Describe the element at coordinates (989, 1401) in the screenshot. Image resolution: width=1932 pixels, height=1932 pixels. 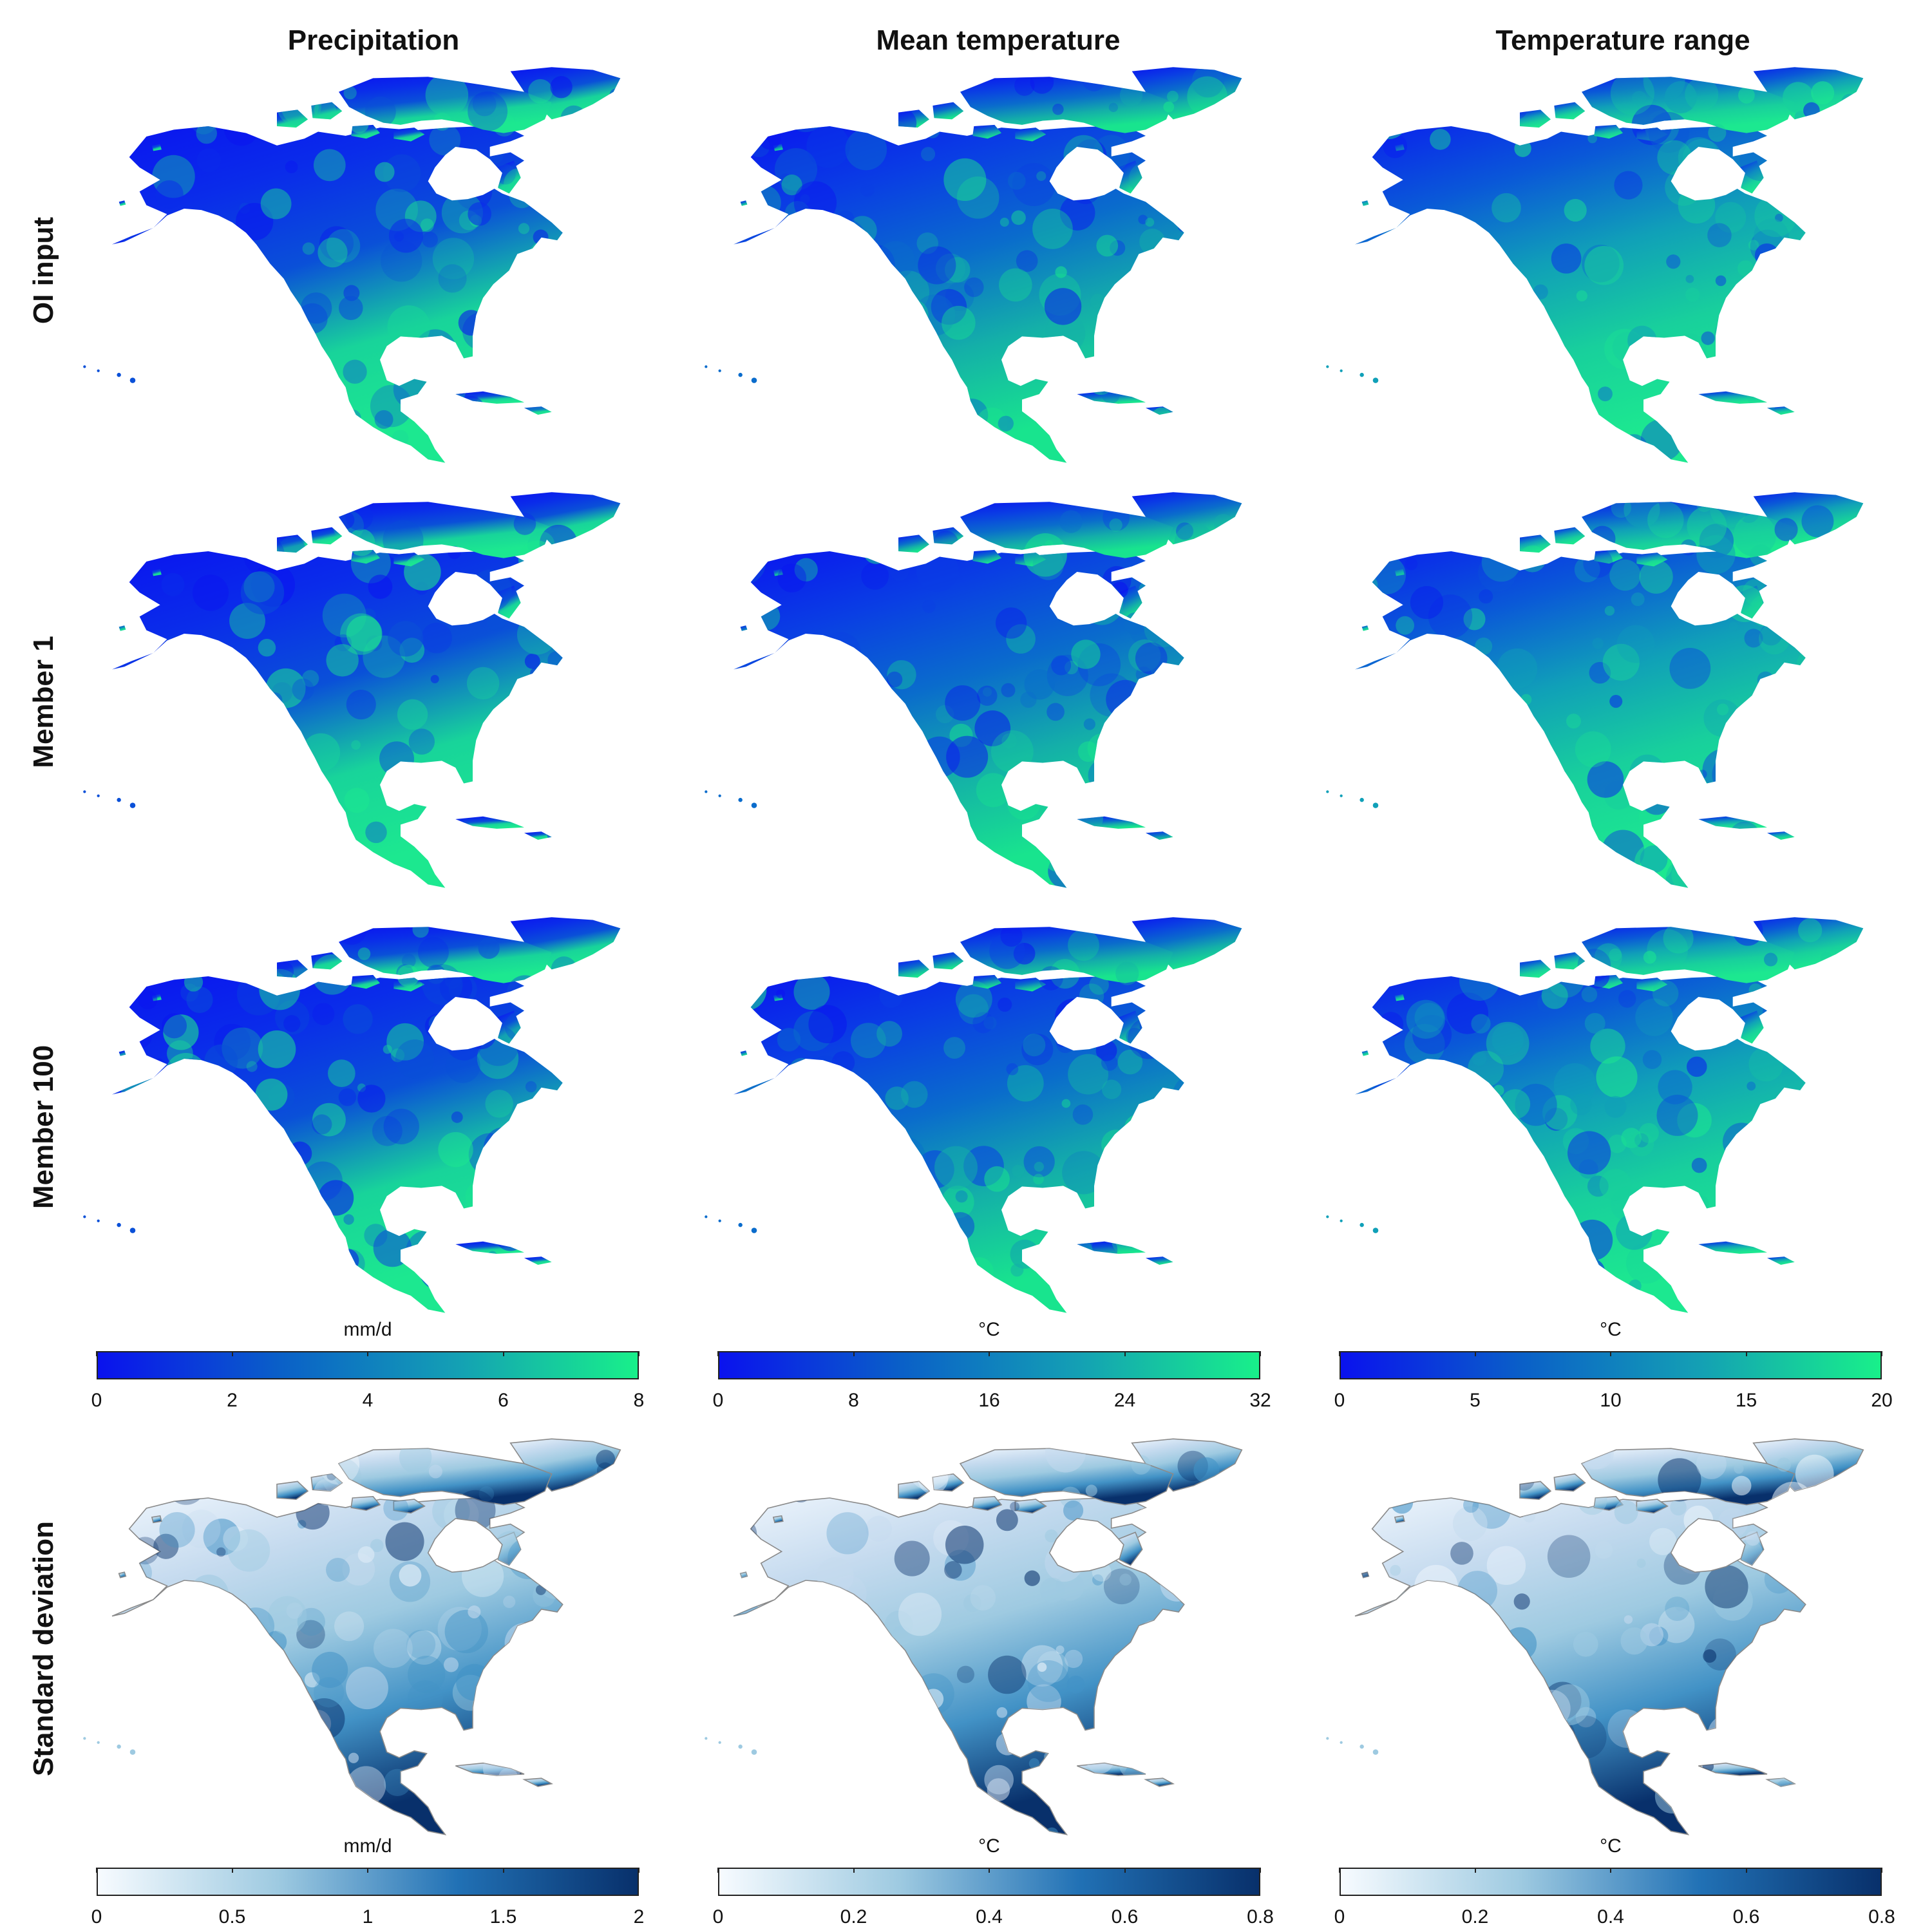
I see `colorbar-tick-label: 16` at that location.